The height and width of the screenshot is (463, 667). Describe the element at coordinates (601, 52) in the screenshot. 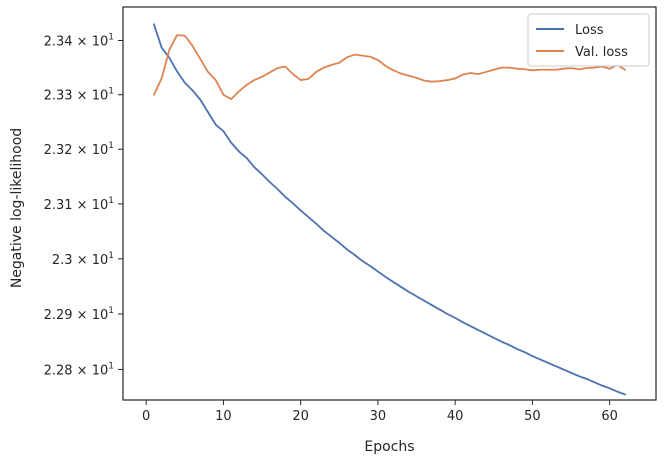

I see `legend-label-val-loss: Val. loss` at that location.